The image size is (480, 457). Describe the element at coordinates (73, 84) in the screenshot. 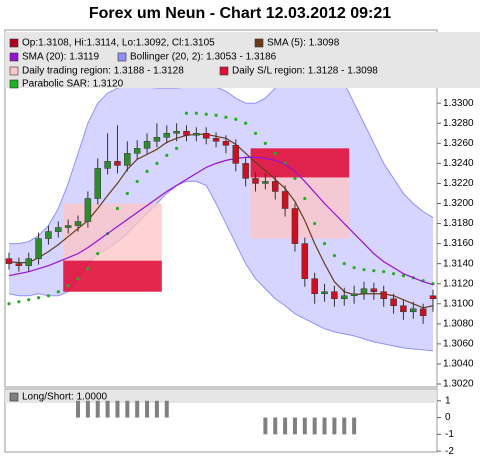

I see `legend-label: Parabolic SAR: 1.3120` at that location.